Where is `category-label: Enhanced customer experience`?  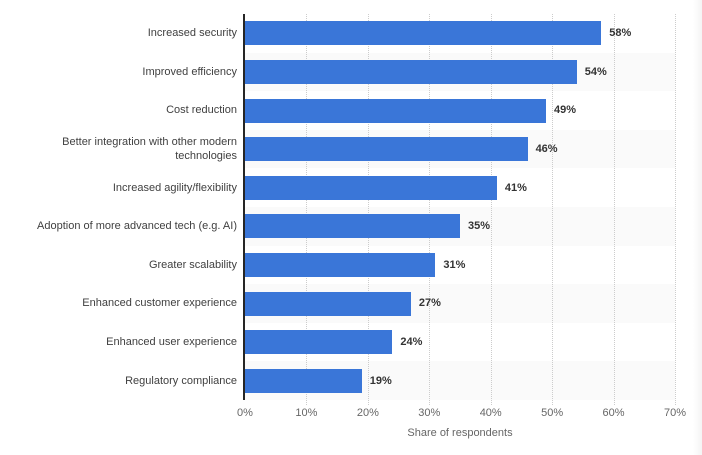
category-label: Enhanced customer experience is located at coordinates (159, 303).